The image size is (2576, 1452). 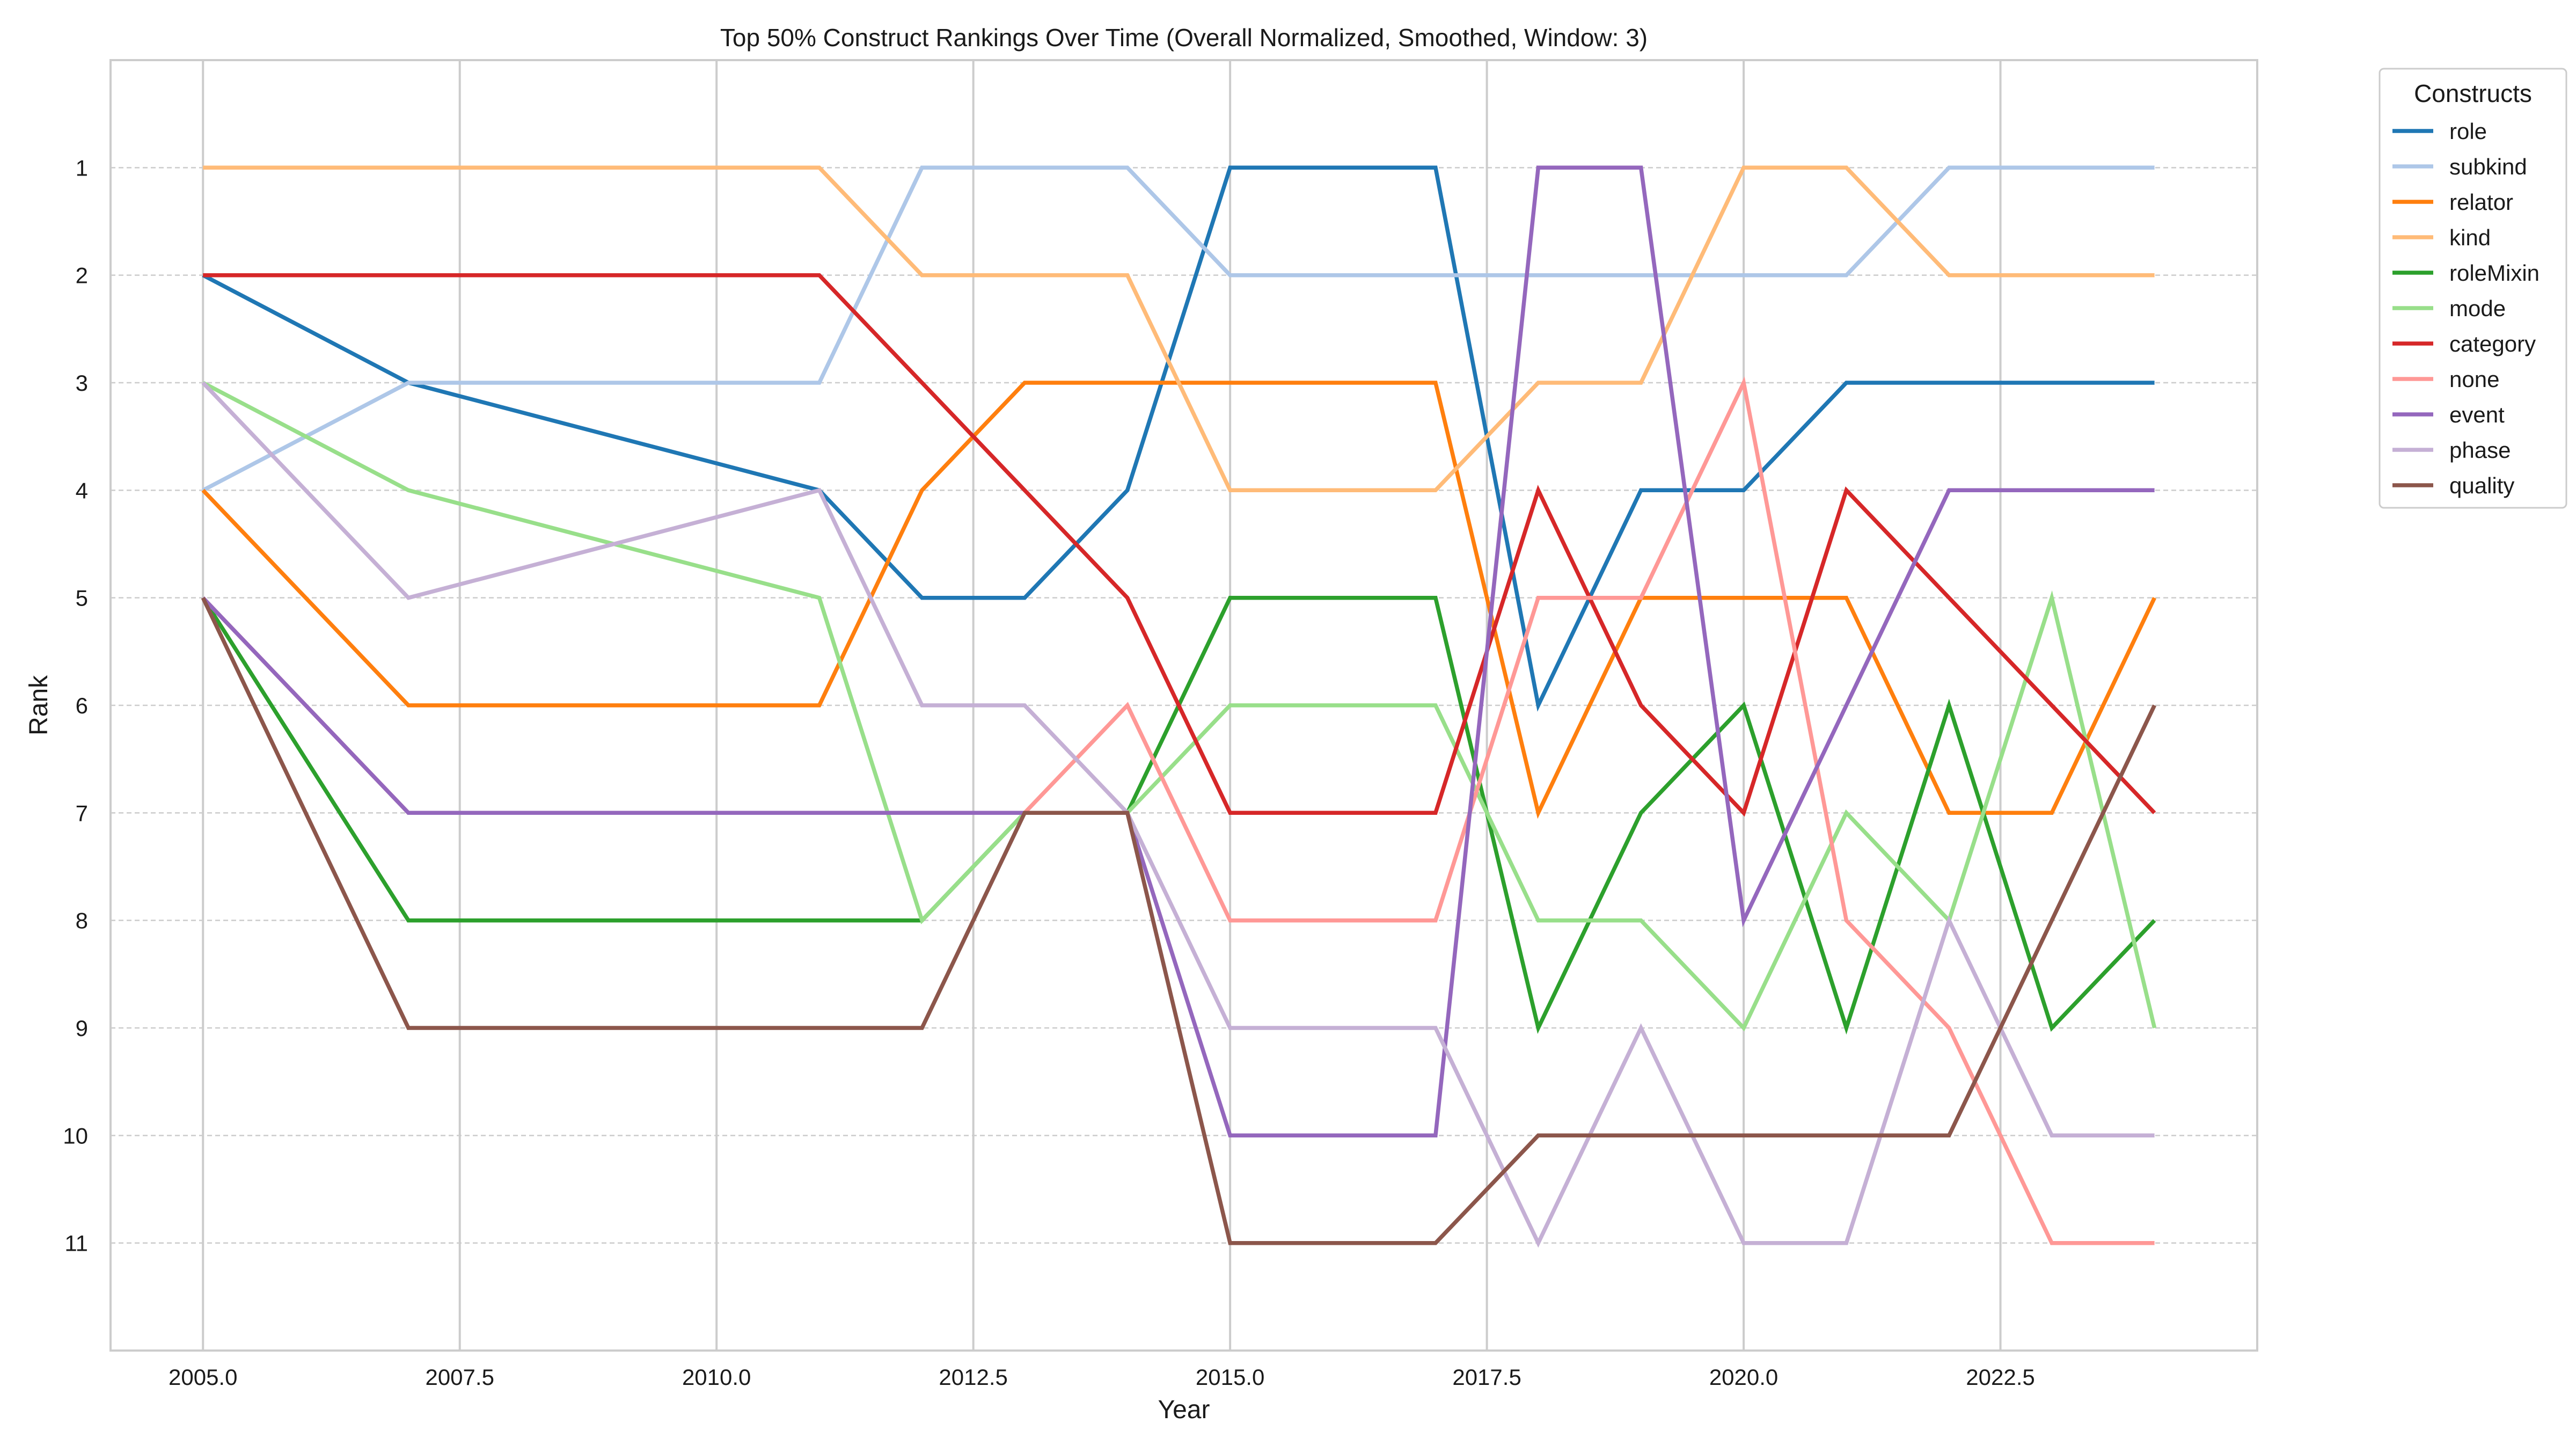 I want to click on legend-label-role: role, so click(x=2468, y=131).